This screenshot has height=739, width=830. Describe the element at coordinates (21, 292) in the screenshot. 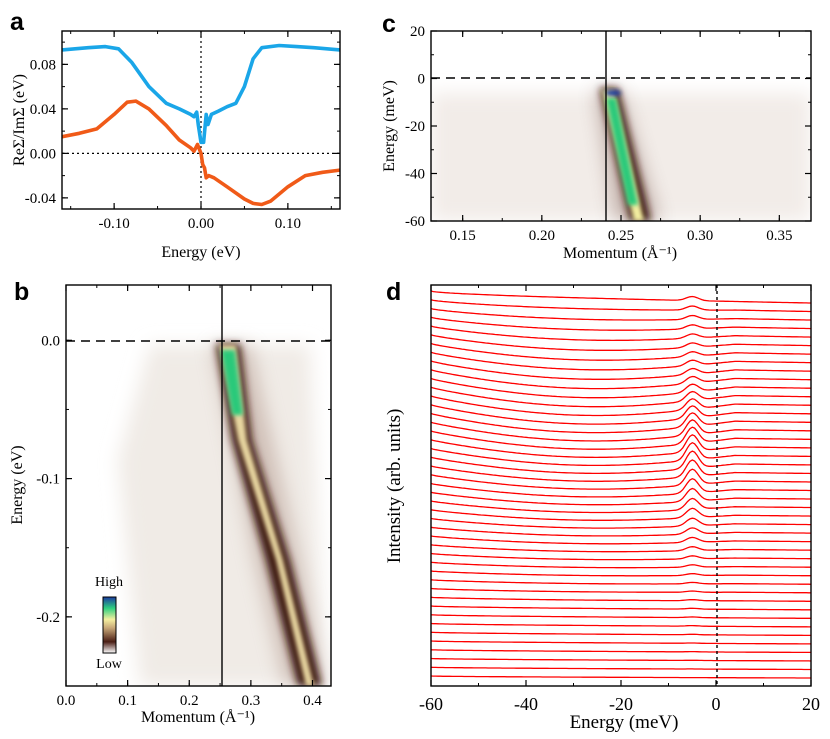

I see `panel-letter-b: b` at that location.